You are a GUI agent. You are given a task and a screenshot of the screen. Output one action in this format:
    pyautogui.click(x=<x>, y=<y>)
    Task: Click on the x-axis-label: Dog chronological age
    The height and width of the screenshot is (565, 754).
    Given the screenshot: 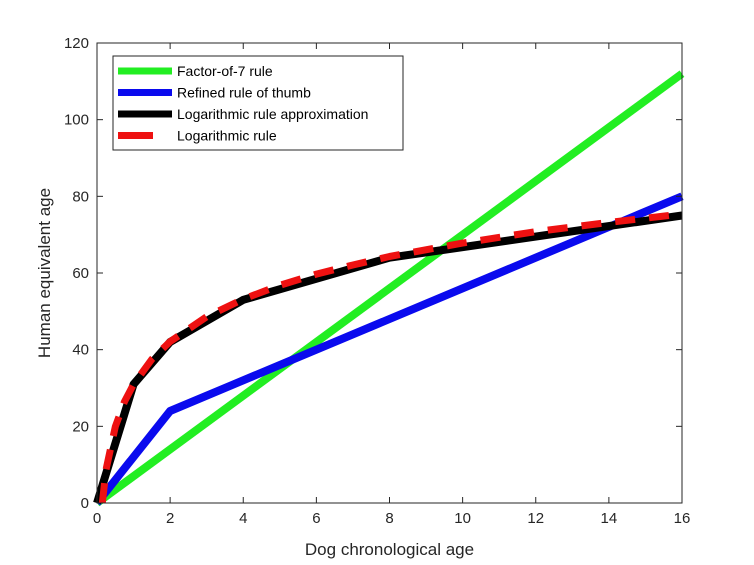 What is the action you would take?
    pyautogui.click(x=389, y=549)
    